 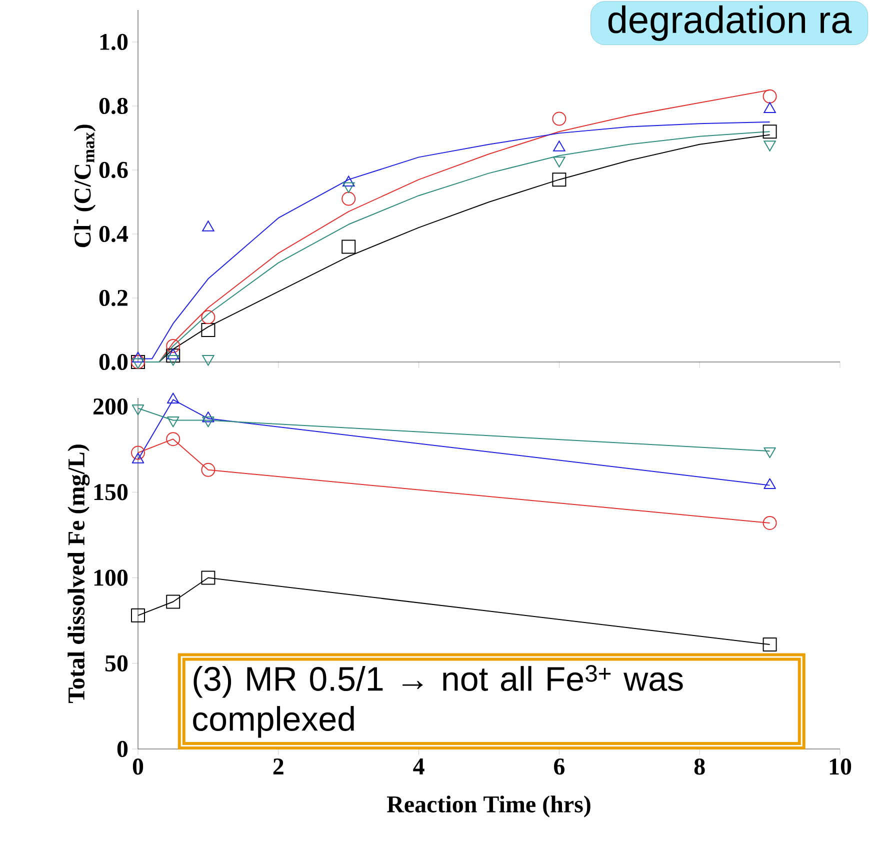 What do you see at coordinates (114, 42) in the screenshot?
I see `y-tick-label: 1.0` at bounding box center [114, 42].